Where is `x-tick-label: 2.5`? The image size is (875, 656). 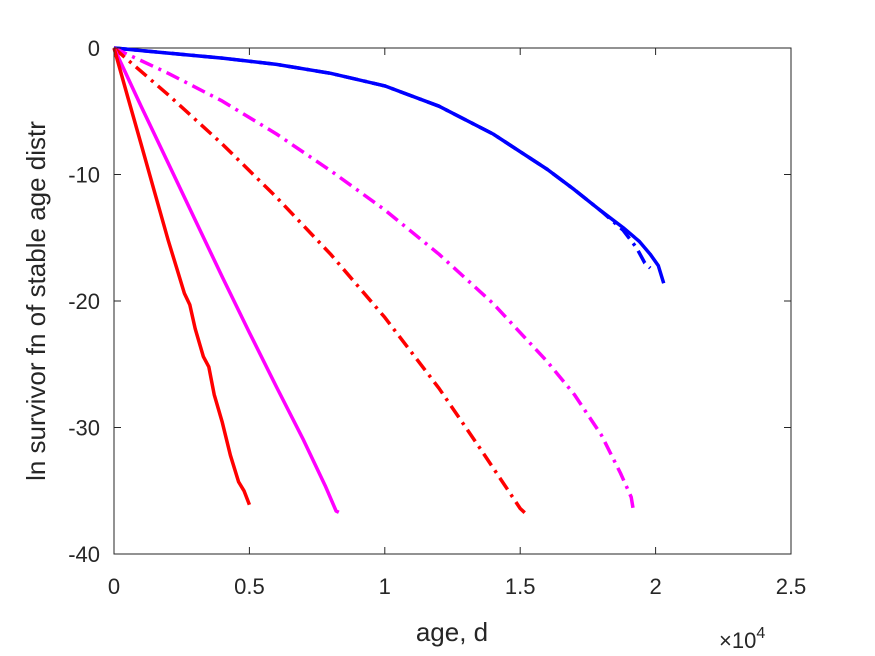 x-tick-label: 2.5 is located at coordinates (791, 586).